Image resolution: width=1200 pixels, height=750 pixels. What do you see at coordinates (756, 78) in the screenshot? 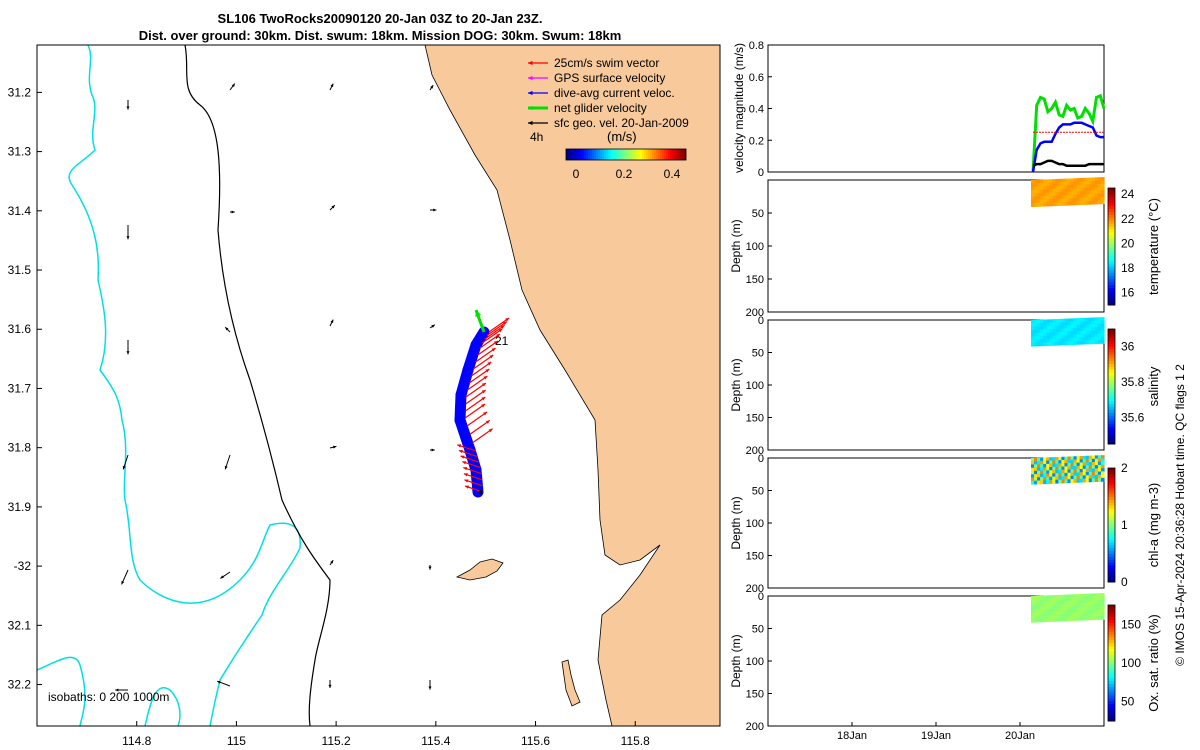
I see `velocity-y-tick-label: 0.6` at bounding box center [756, 78].